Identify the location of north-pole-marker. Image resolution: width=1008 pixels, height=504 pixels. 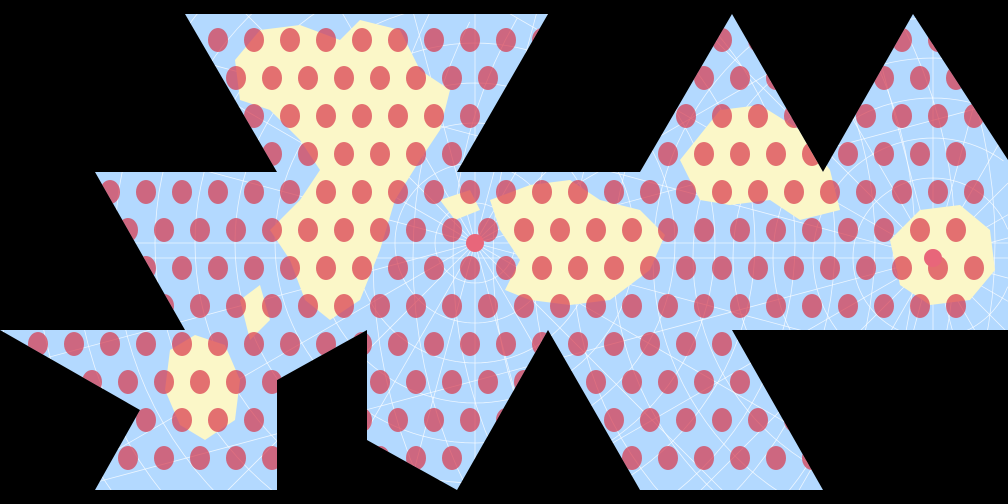
(475, 243).